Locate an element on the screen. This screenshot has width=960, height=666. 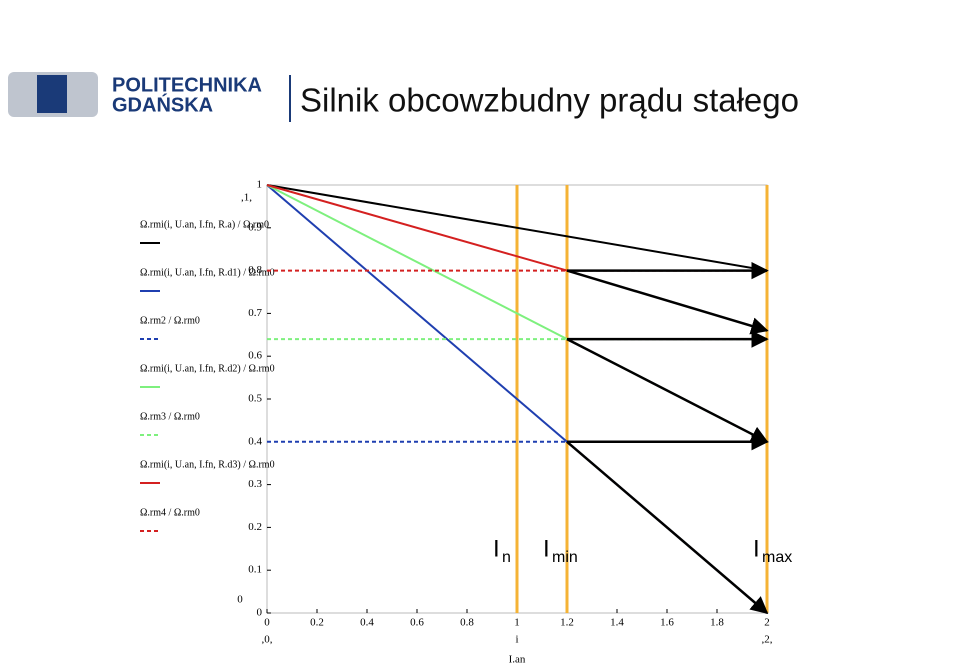
x-tick-label: 0 is located at coordinates (267, 623).